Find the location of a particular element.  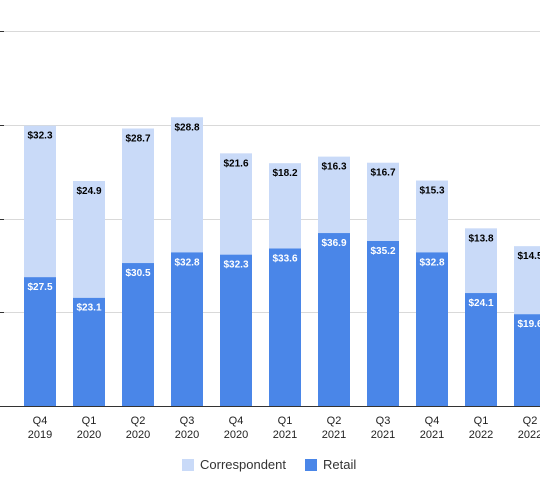

data-label-correspondent: $15.3 is located at coordinates (431, 191).